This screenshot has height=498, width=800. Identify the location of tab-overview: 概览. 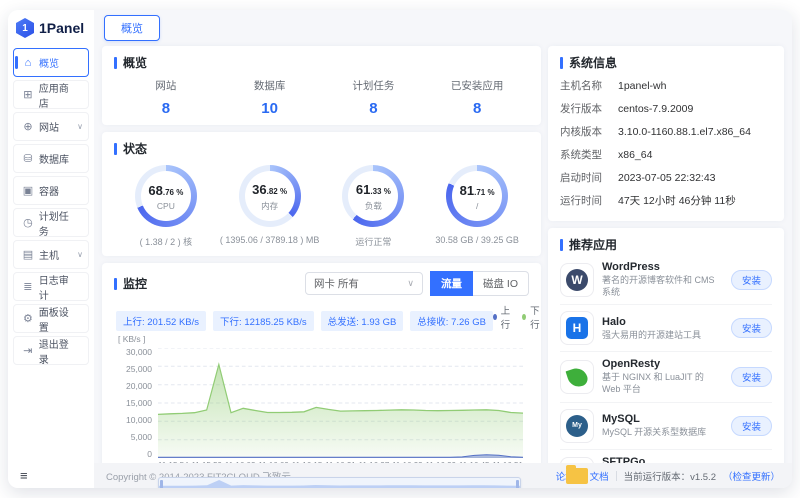
(132, 28).